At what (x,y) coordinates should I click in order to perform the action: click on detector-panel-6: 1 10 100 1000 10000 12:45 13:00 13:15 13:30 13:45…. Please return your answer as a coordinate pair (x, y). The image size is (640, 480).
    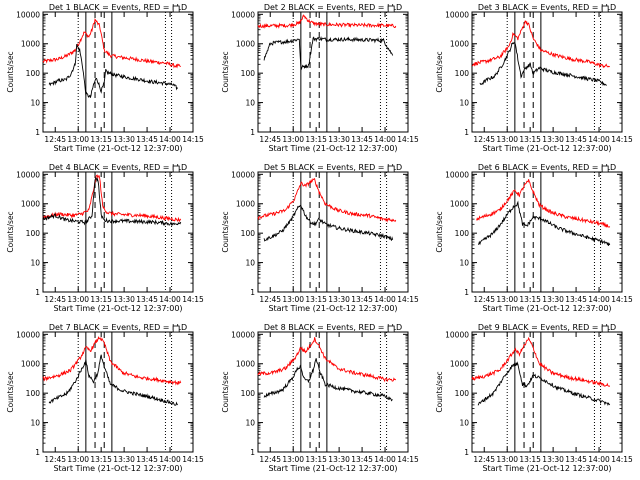
    Looking at the image, I should click on (534, 238).